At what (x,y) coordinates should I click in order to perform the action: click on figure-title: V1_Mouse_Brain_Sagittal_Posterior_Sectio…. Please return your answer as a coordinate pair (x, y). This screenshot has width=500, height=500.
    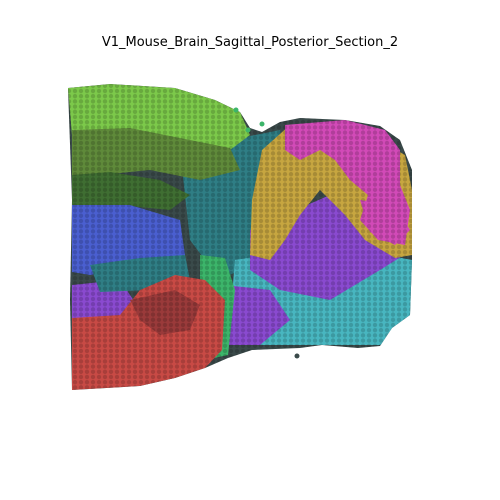
    Looking at the image, I should click on (250, 42).